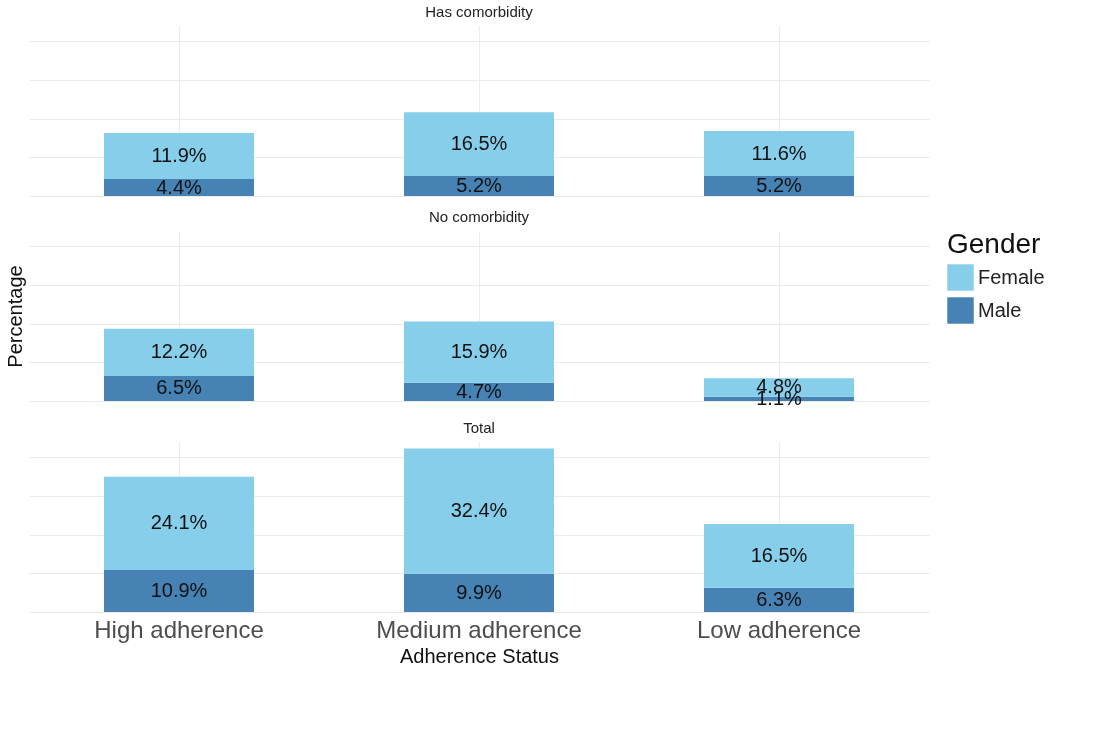 The width and height of the screenshot is (1105, 745). I want to click on data-label: 24.1%, so click(179, 522).